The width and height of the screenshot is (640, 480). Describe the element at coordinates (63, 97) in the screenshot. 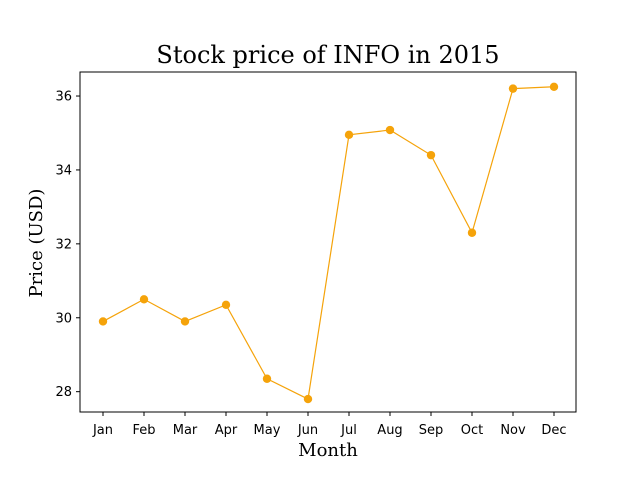

I see `y-tick-label: 36` at that location.